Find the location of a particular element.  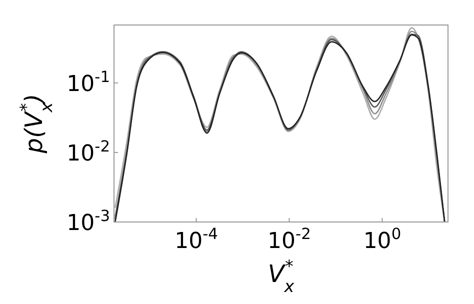

y-tick-label: 10$^{-3}$ is located at coordinates (88, 221).